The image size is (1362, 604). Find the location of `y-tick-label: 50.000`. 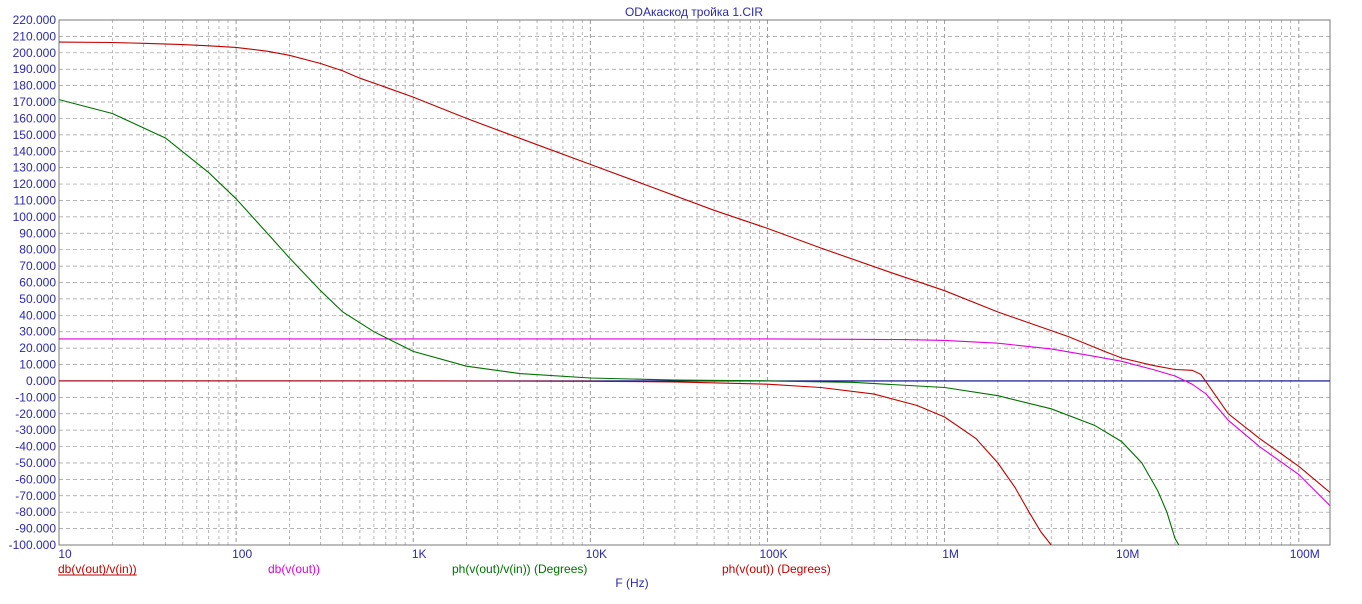

y-tick-label: 50.000 is located at coordinates (37, 299).